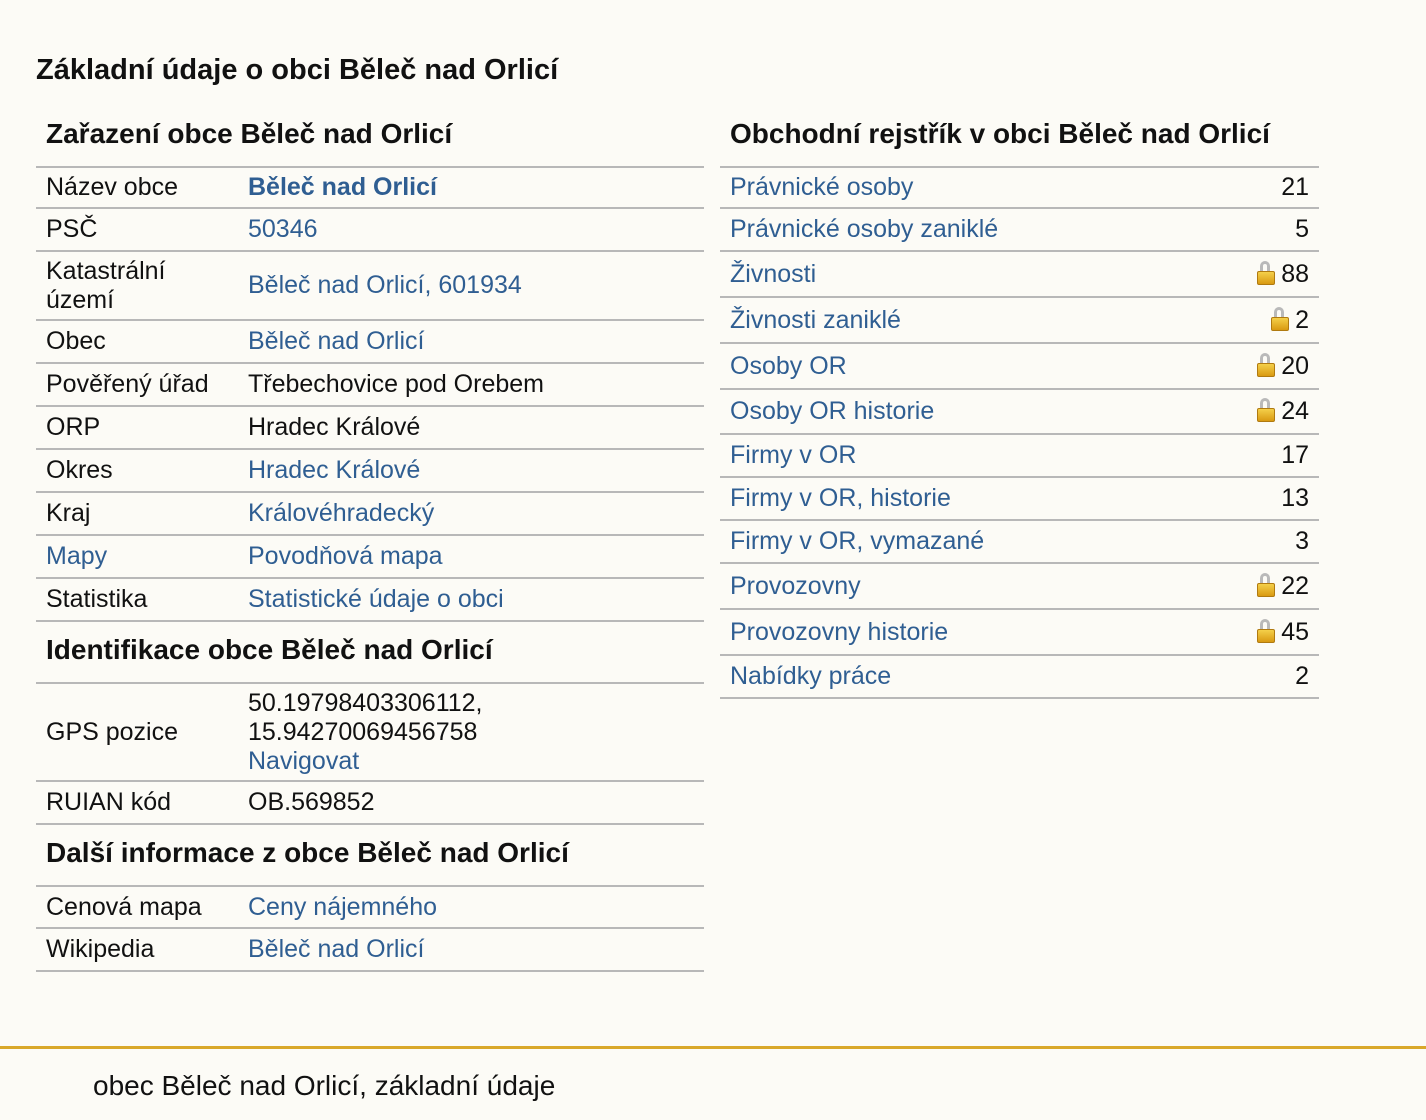 The height and width of the screenshot is (1120, 1426). What do you see at coordinates (1249, 230) in the screenshot?
I see `count-value: 5` at bounding box center [1249, 230].